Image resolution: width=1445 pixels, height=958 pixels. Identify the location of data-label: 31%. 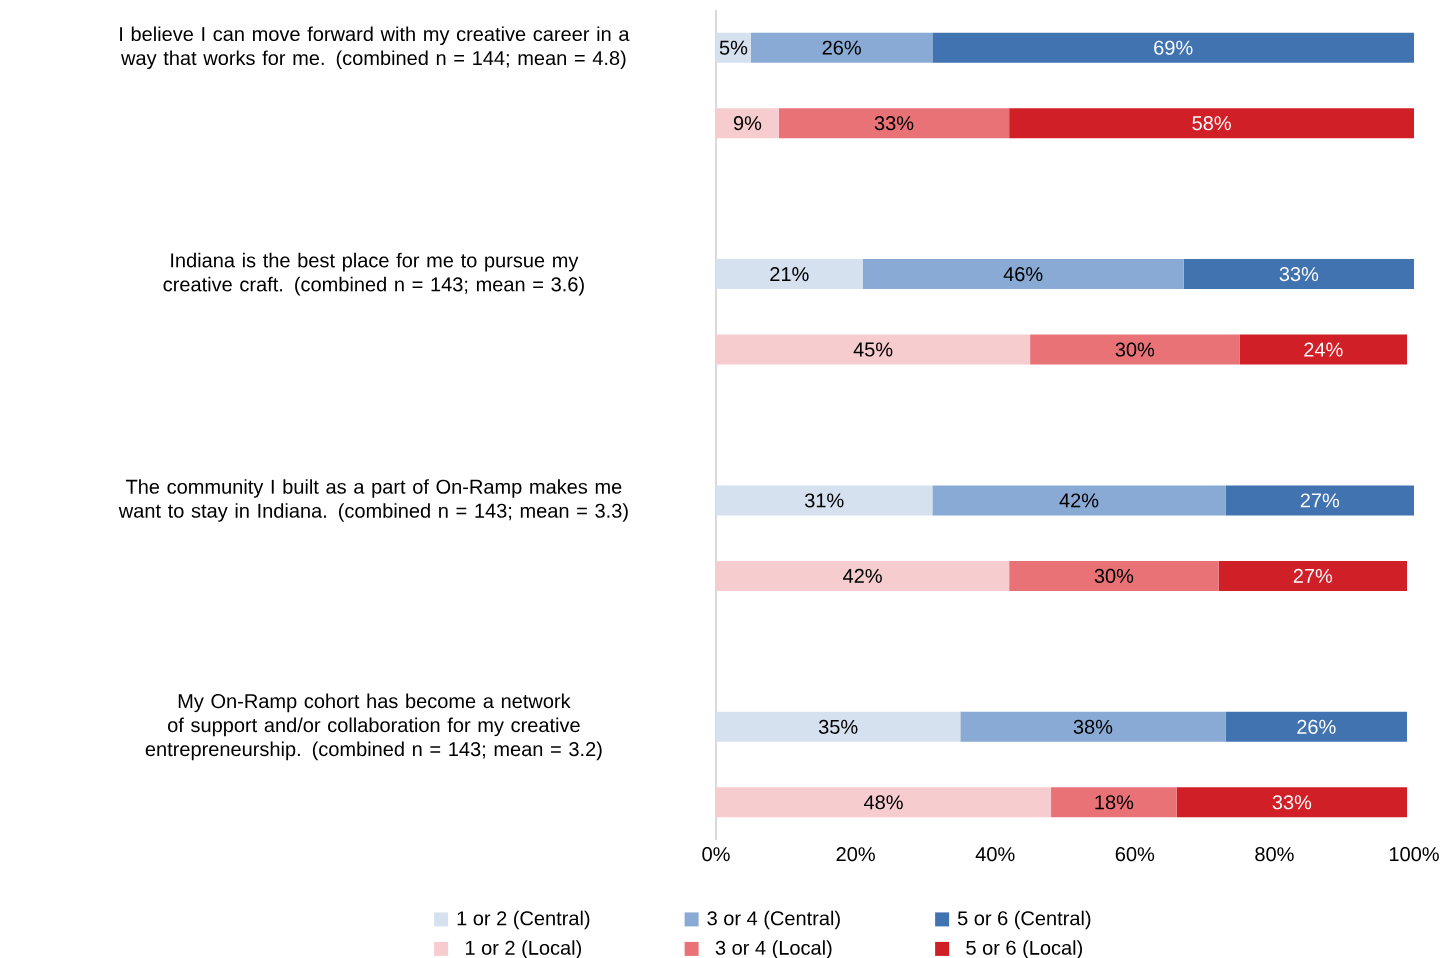
(824, 500).